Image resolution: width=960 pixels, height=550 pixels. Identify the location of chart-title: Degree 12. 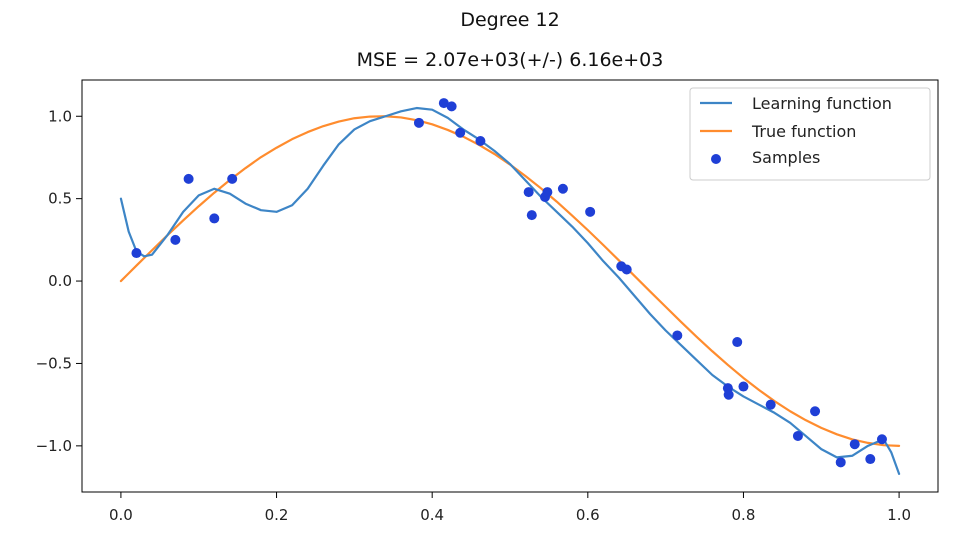
(509, 20).